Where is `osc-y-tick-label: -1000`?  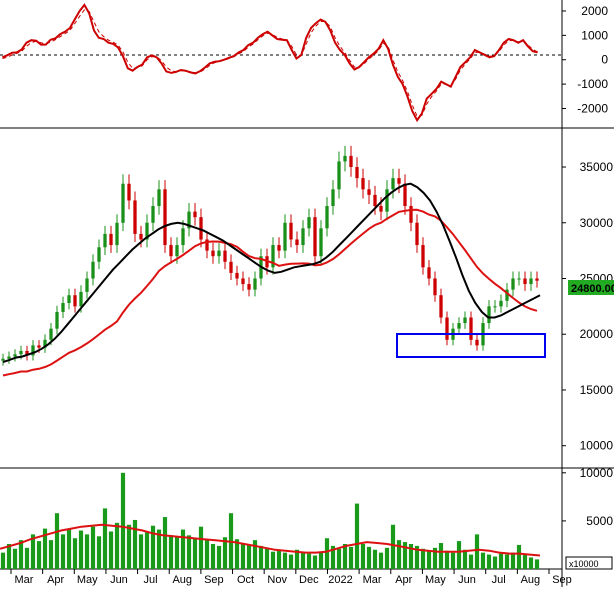
osc-y-tick-label: -1000 is located at coordinates (592, 84).